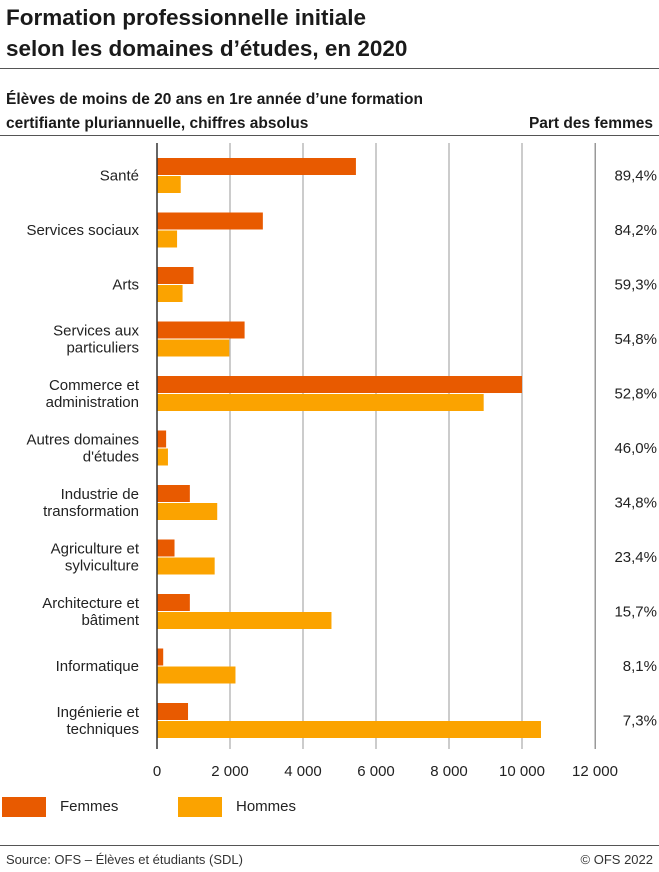 Image resolution: width=659 pixels, height=872 pixels. What do you see at coordinates (97, 721) in the screenshot?
I see `category-label: Ingénierie et techniques` at bounding box center [97, 721].